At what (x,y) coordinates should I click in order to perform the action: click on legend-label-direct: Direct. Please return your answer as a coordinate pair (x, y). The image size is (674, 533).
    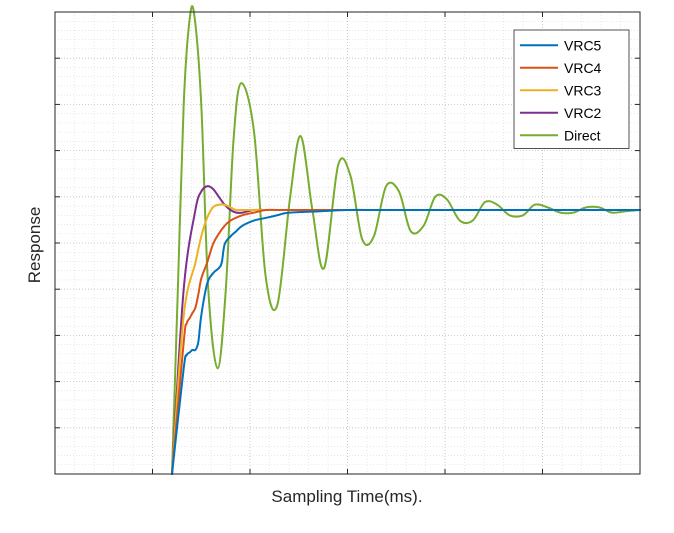
    Looking at the image, I should click on (582, 135).